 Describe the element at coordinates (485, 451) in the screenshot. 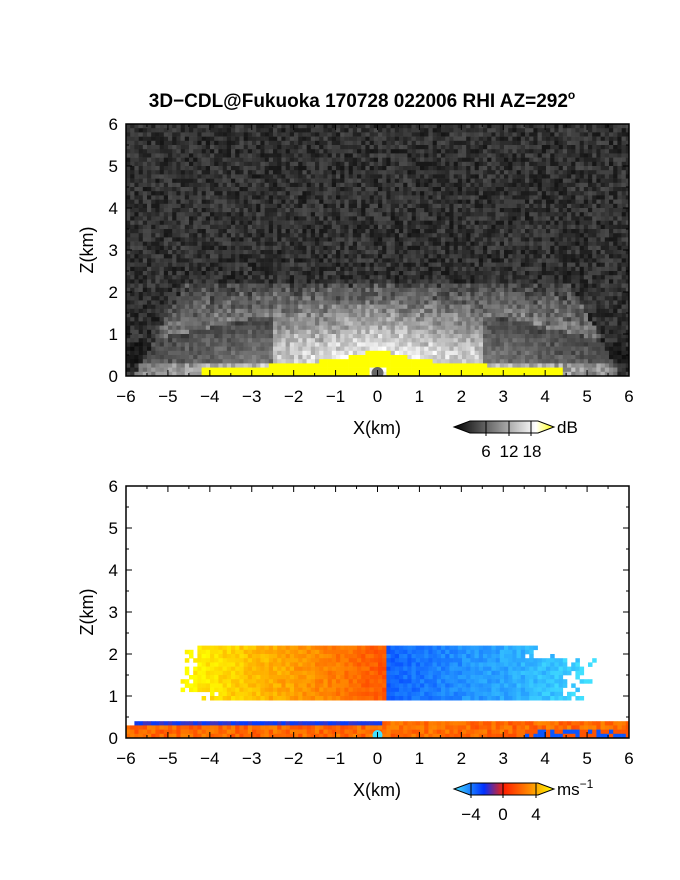

I see `colorbar-tick: 6` at that location.